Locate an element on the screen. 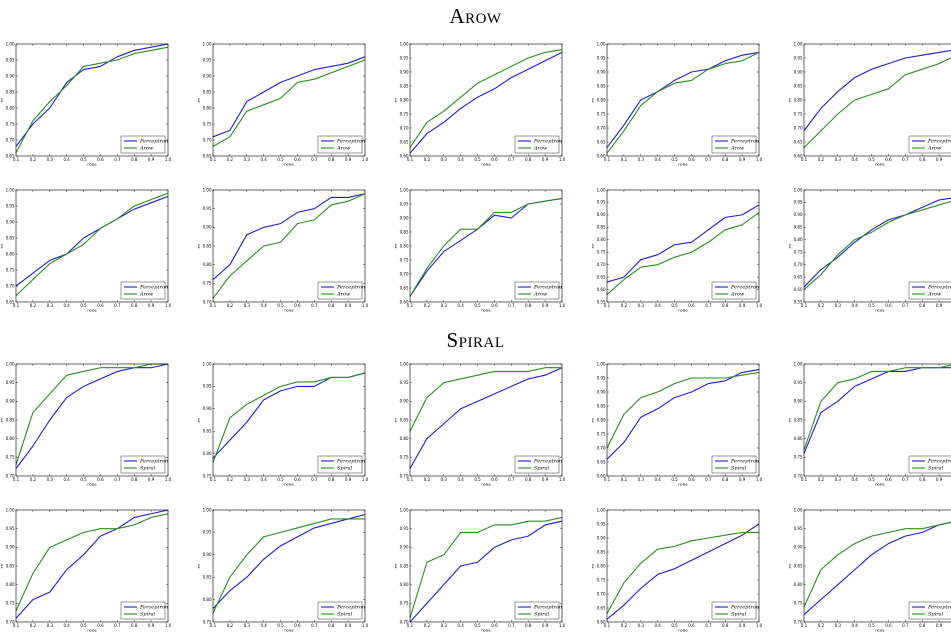  y-tick-label: 0.55 is located at coordinates (798, 301).